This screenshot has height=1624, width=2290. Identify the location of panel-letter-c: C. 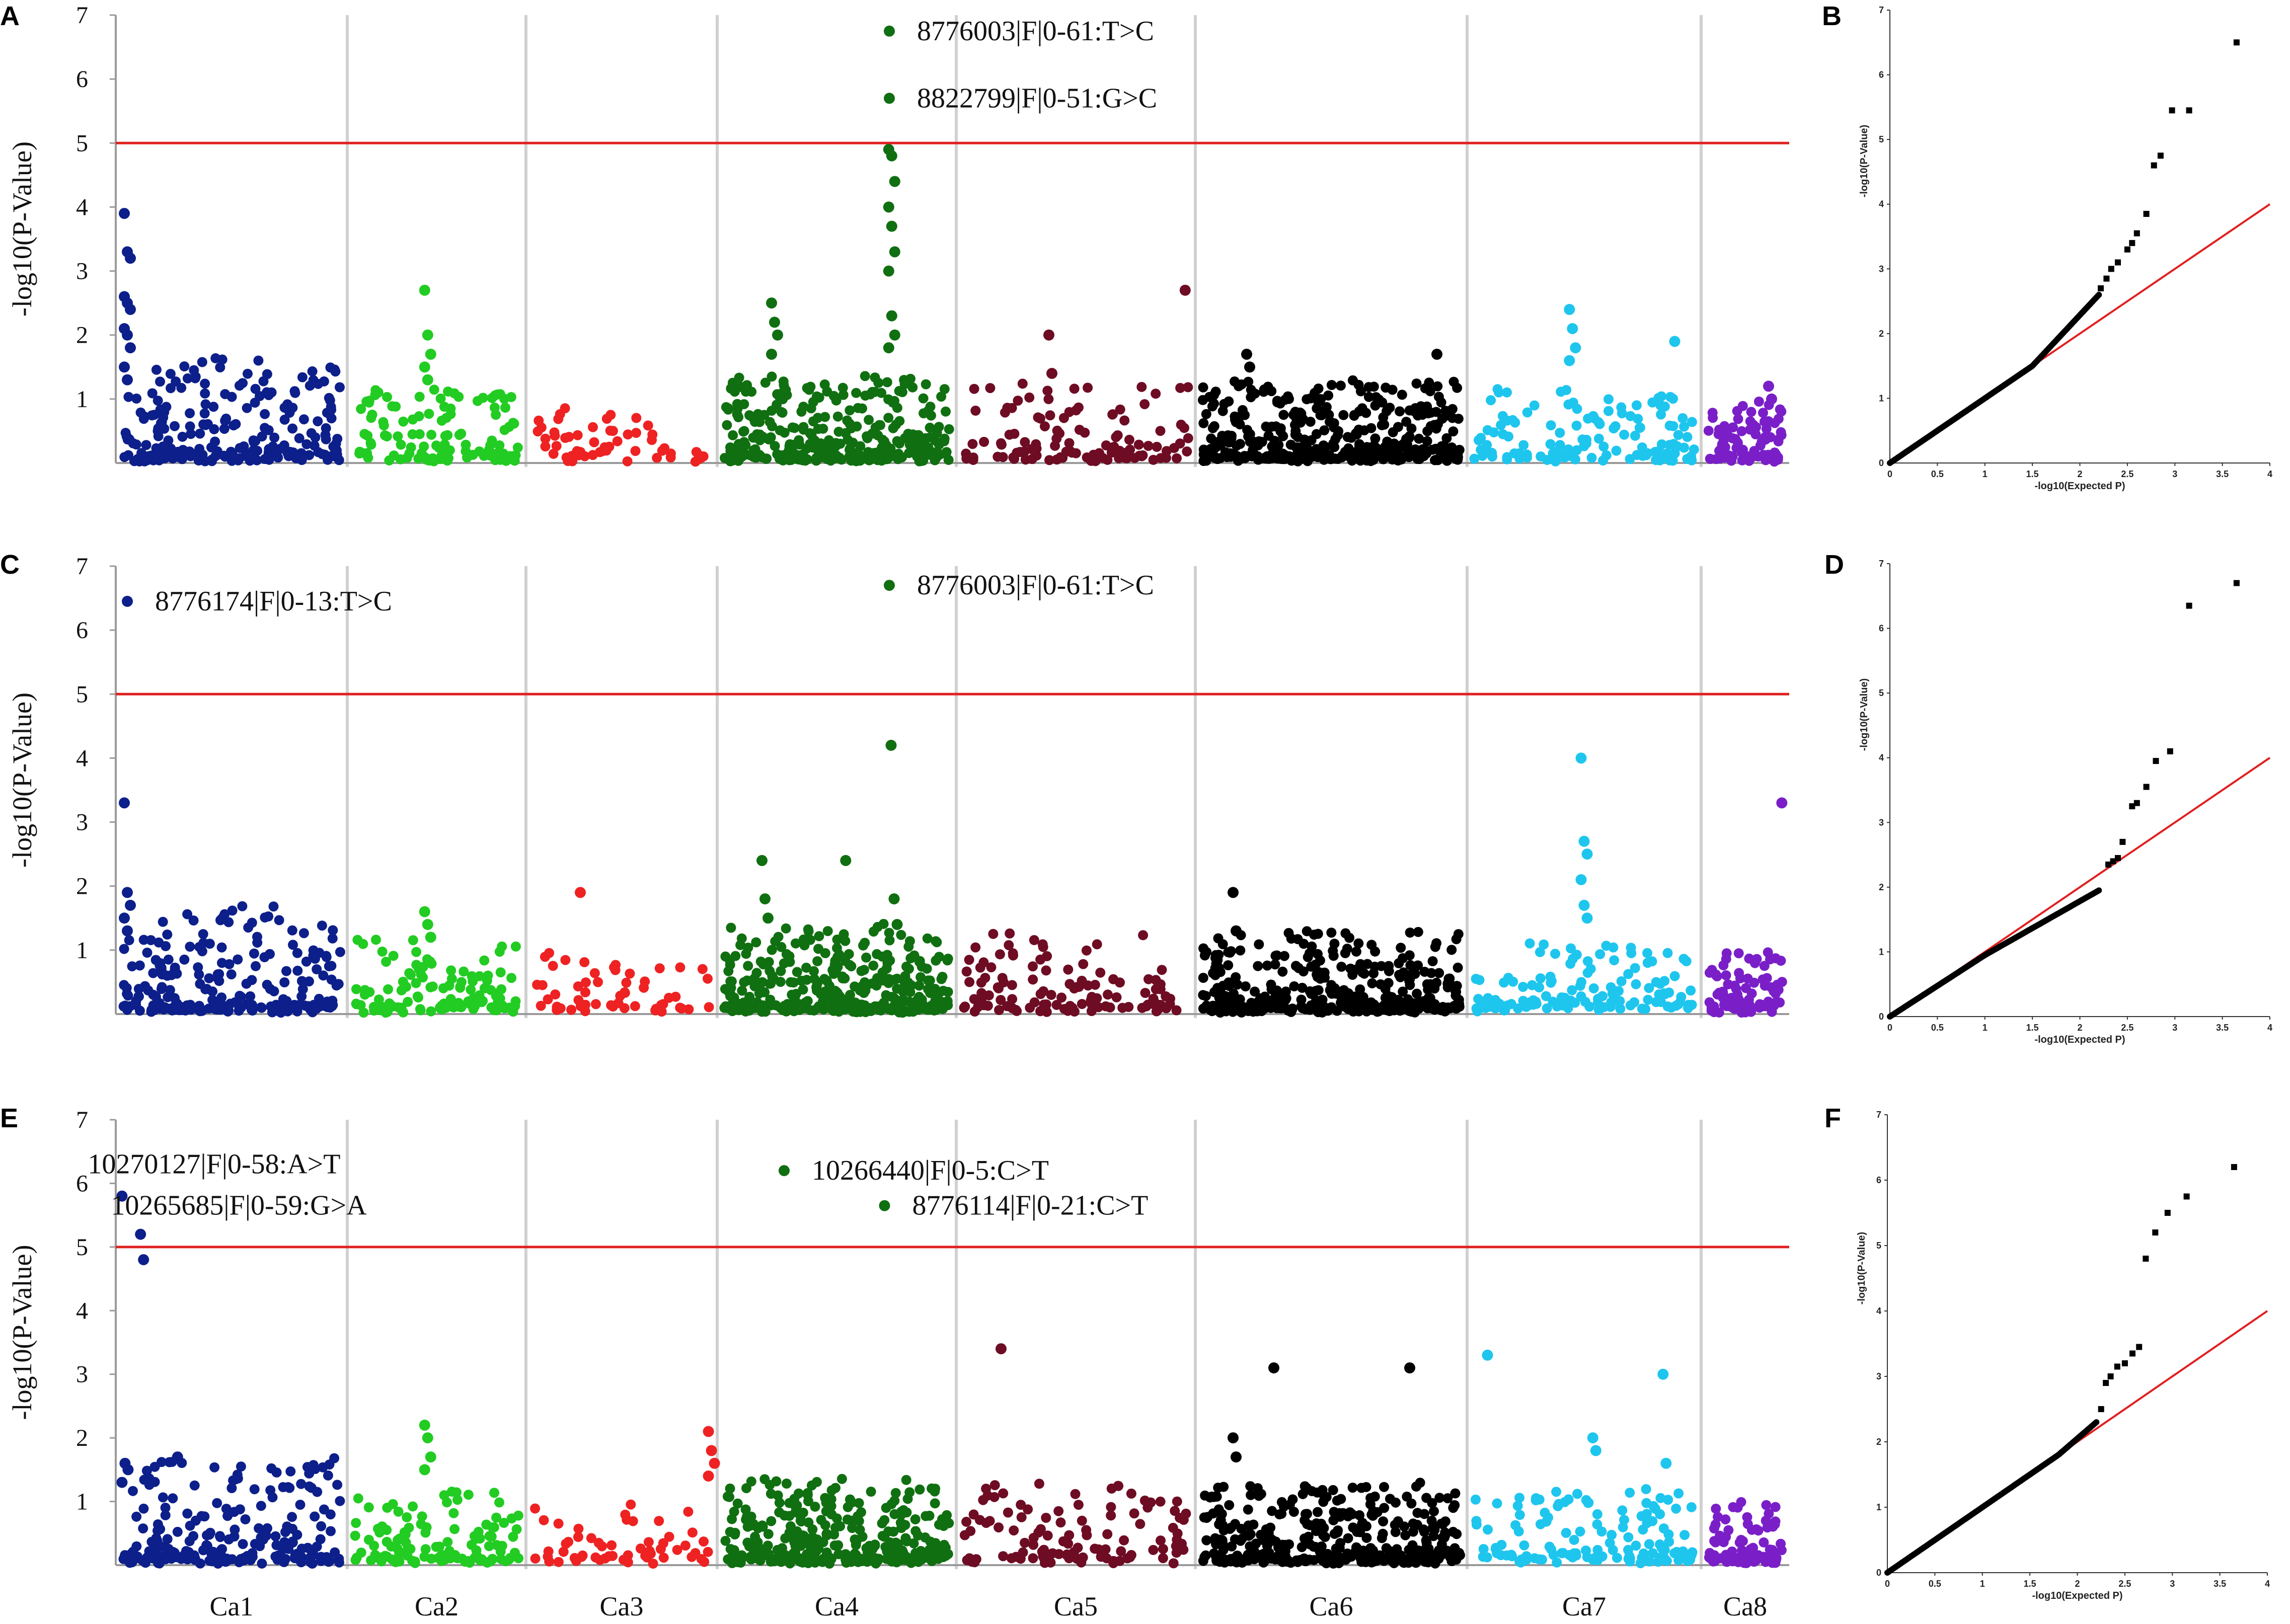
(10, 565).